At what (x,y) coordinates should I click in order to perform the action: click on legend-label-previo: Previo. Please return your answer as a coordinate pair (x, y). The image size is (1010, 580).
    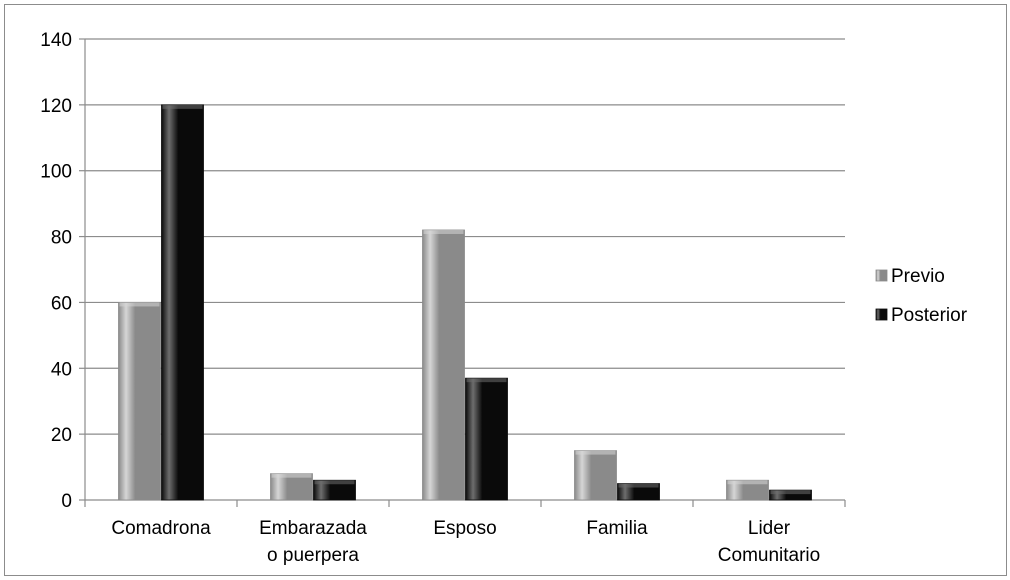
    Looking at the image, I should click on (918, 276).